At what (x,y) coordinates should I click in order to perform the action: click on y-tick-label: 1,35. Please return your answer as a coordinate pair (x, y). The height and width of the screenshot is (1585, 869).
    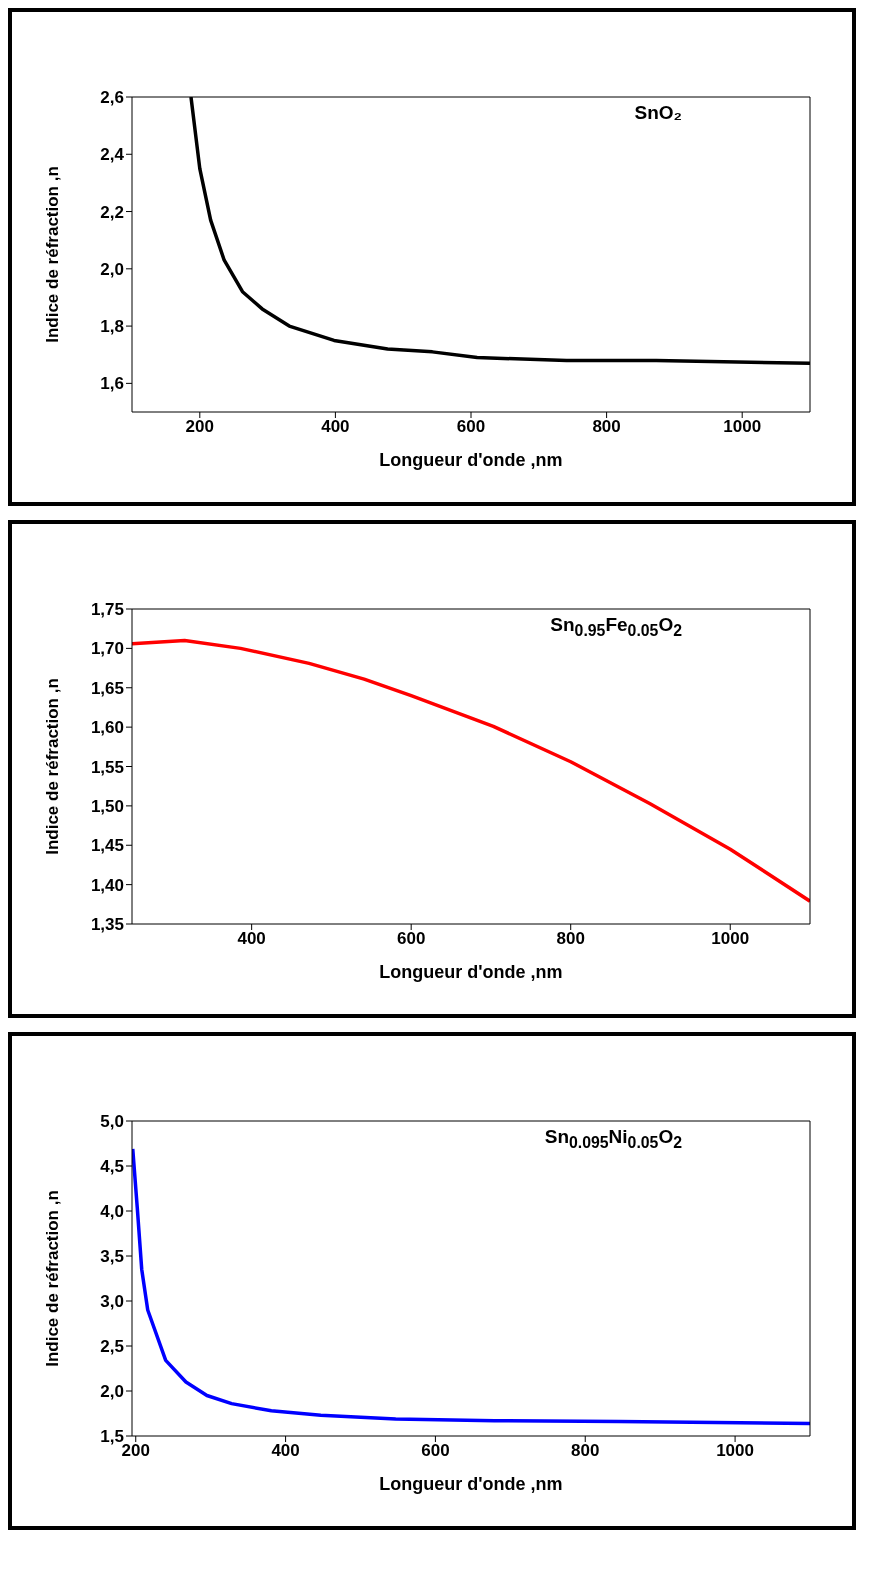
    Looking at the image, I should click on (107, 925).